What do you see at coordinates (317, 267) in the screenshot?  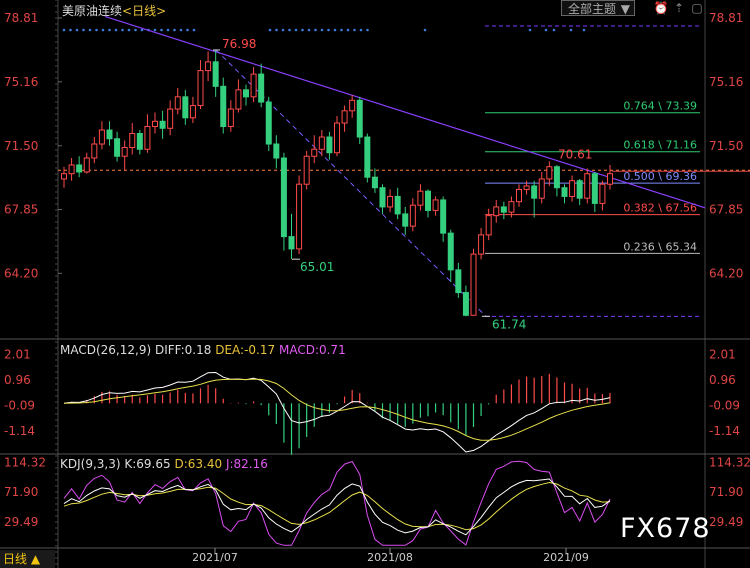 I see `annotation-low: 65.01` at bounding box center [317, 267].